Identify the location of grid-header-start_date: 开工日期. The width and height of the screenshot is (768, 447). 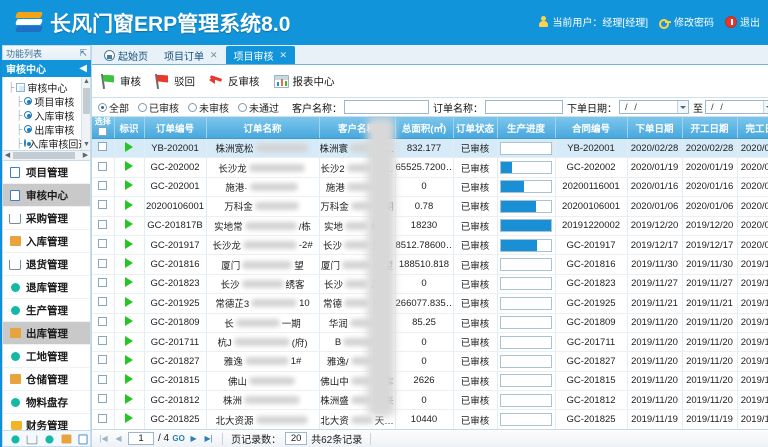
(710, 128).